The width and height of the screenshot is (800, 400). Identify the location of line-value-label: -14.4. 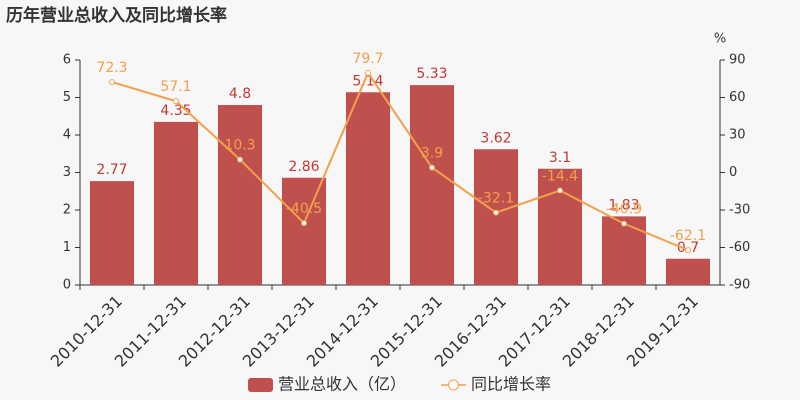
(560, 177).